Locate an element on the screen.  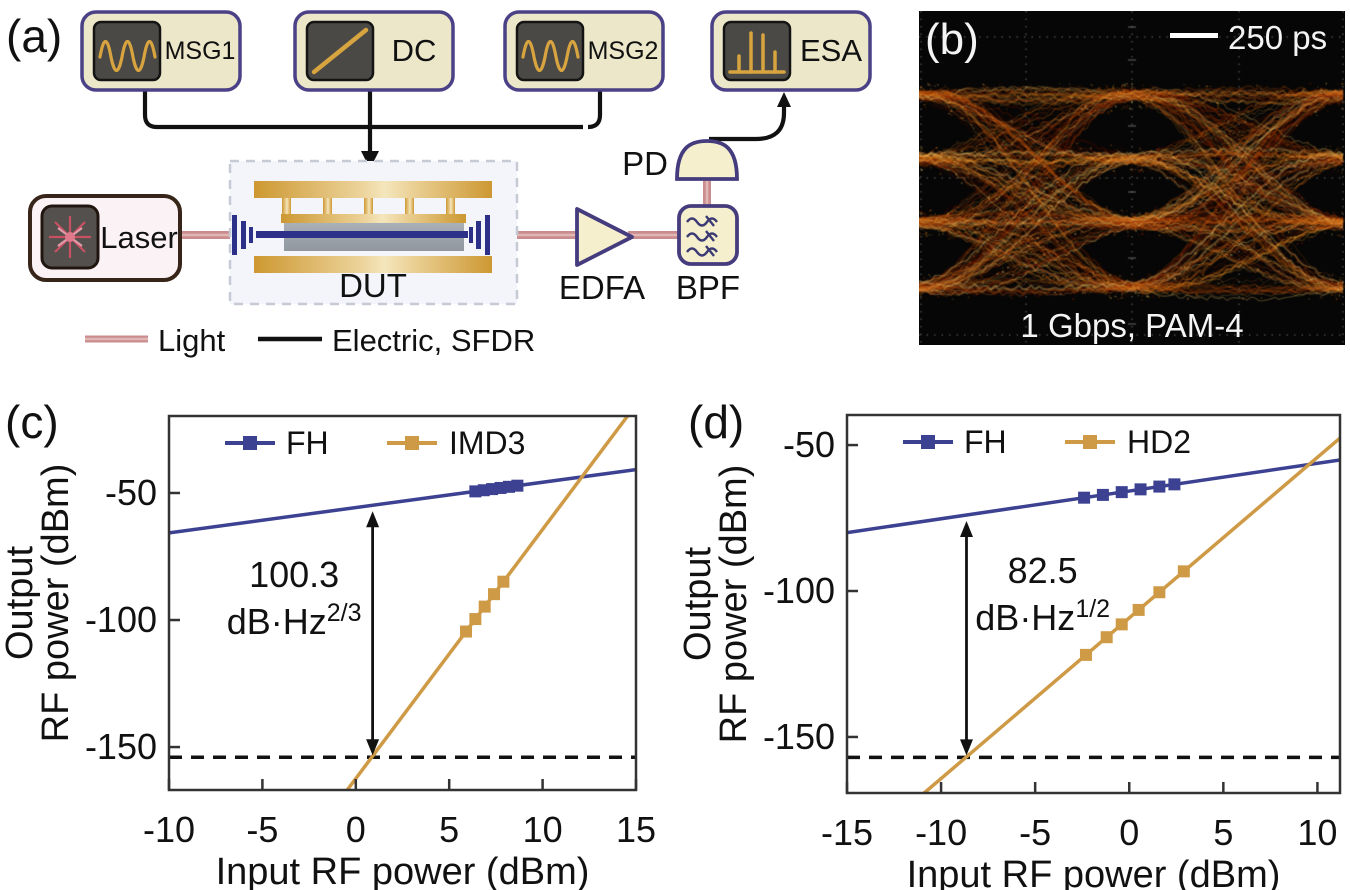
bpf-label: BPF is located at coordinates (708, 287).